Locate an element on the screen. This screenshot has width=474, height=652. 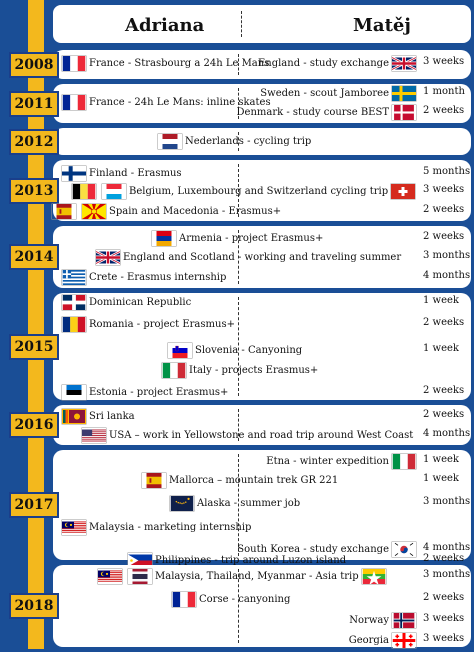
trip-entry: South Korea - study exchange is located at coordinates (328, 549).